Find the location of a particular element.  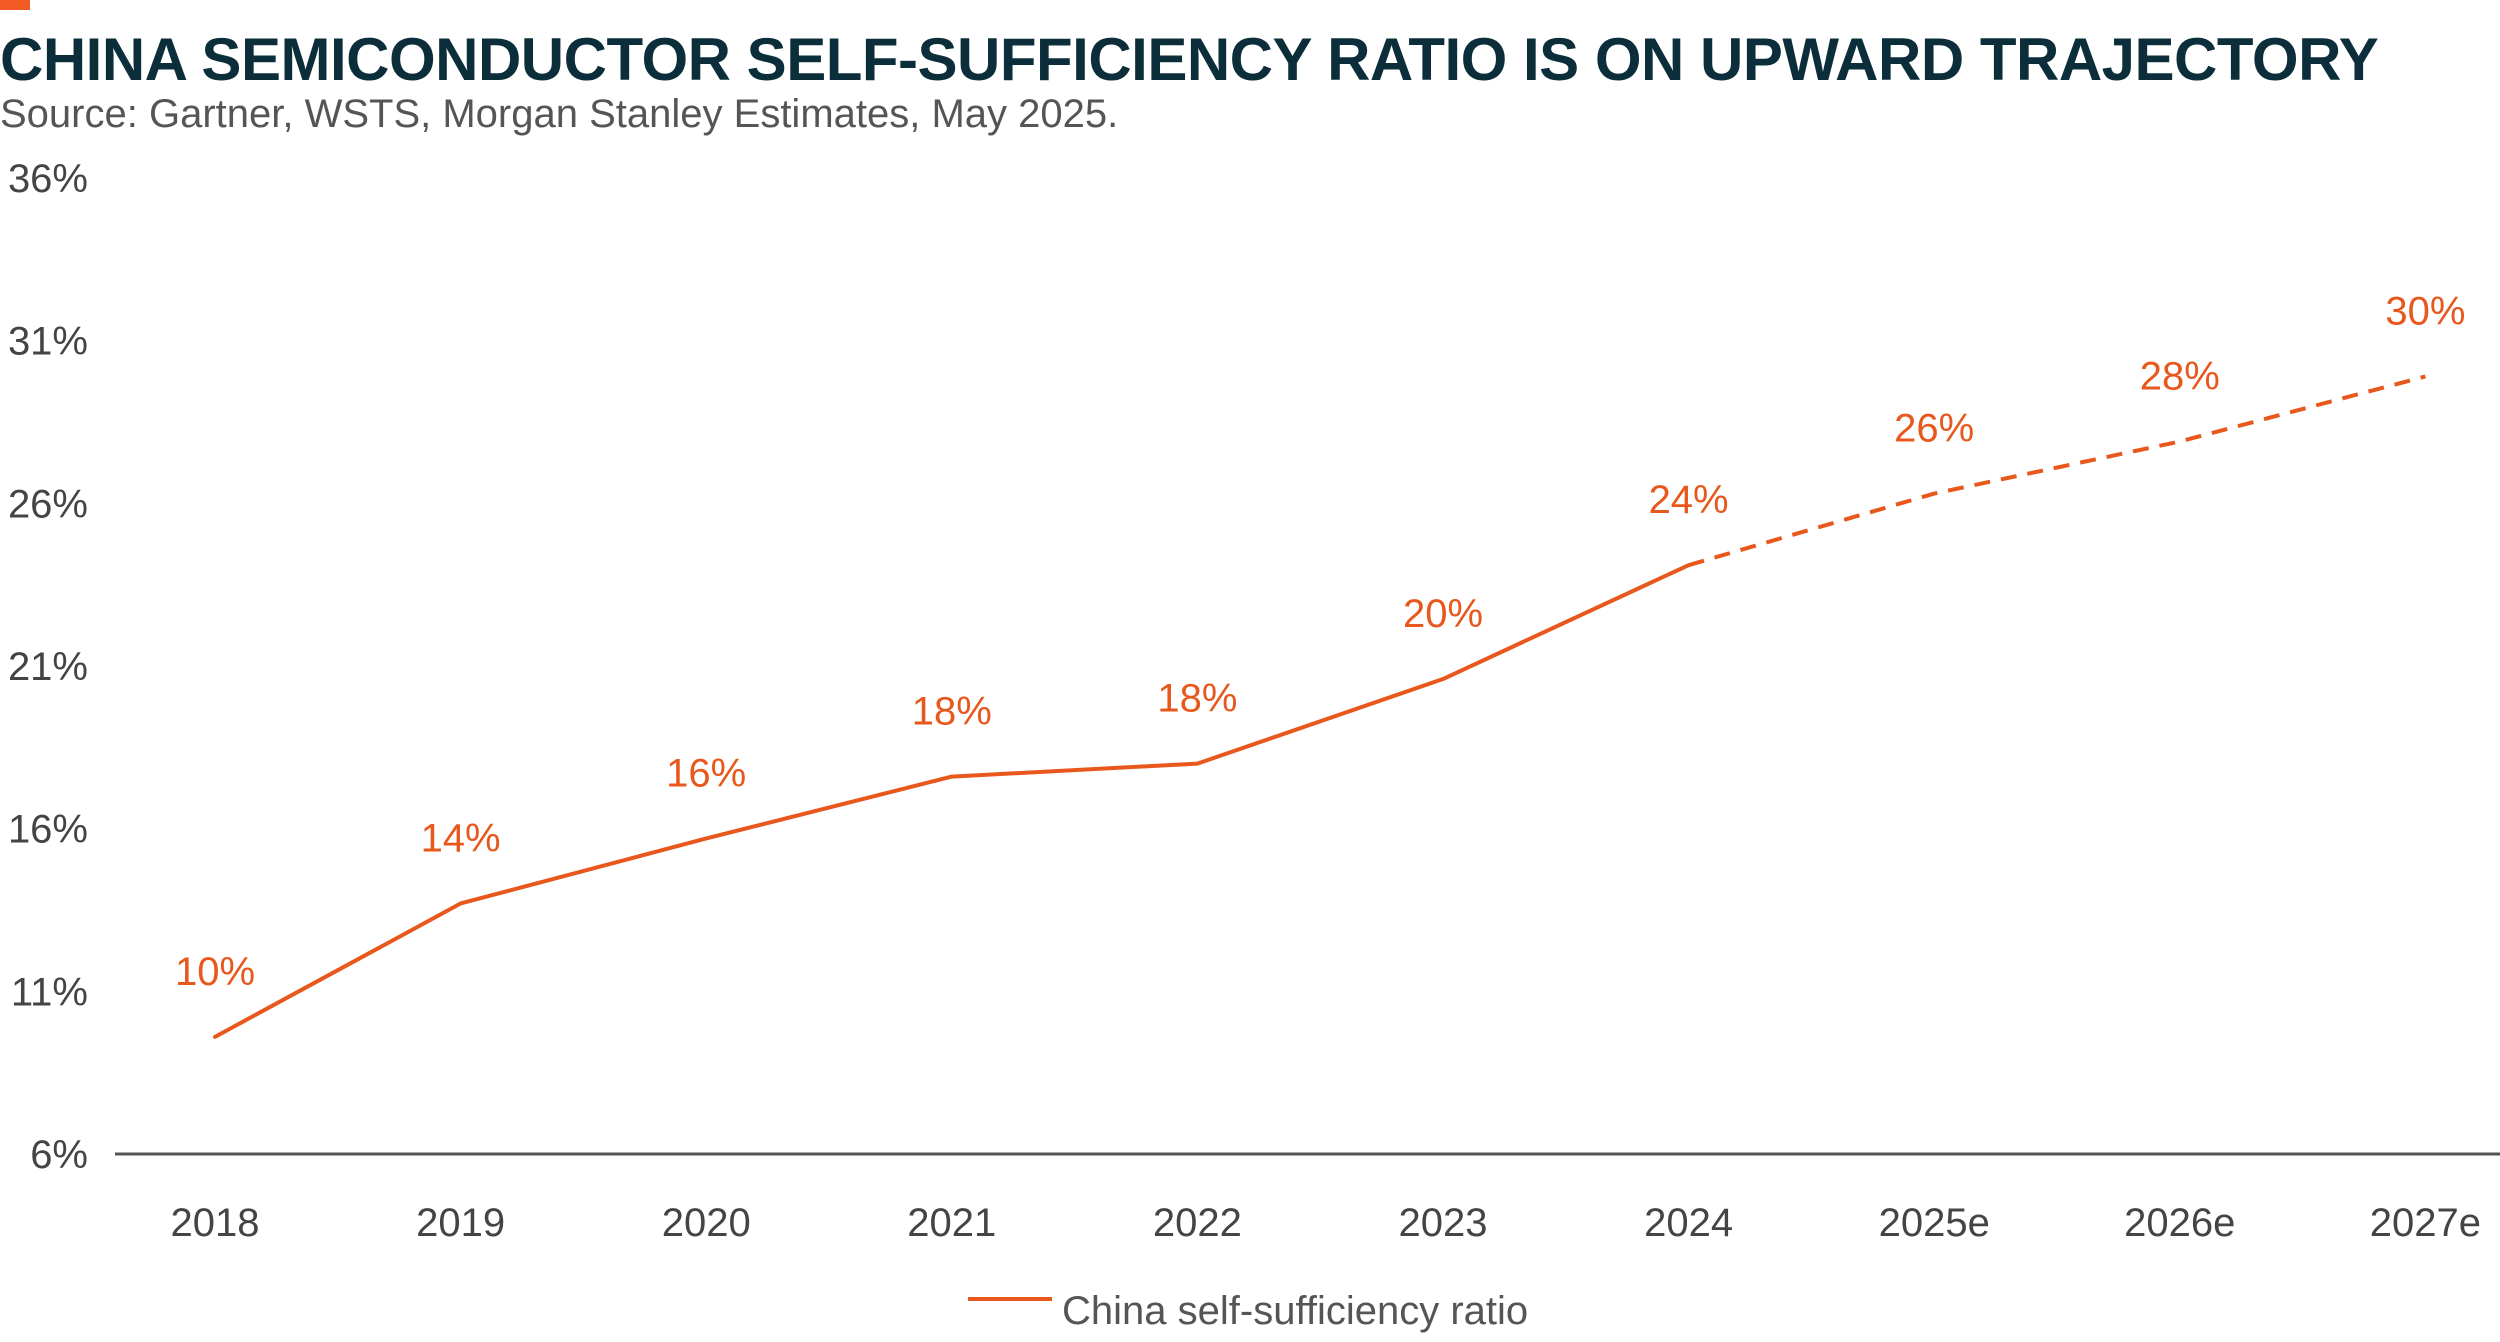

y-tick-label: 36% is located at coordinates (48, 179).